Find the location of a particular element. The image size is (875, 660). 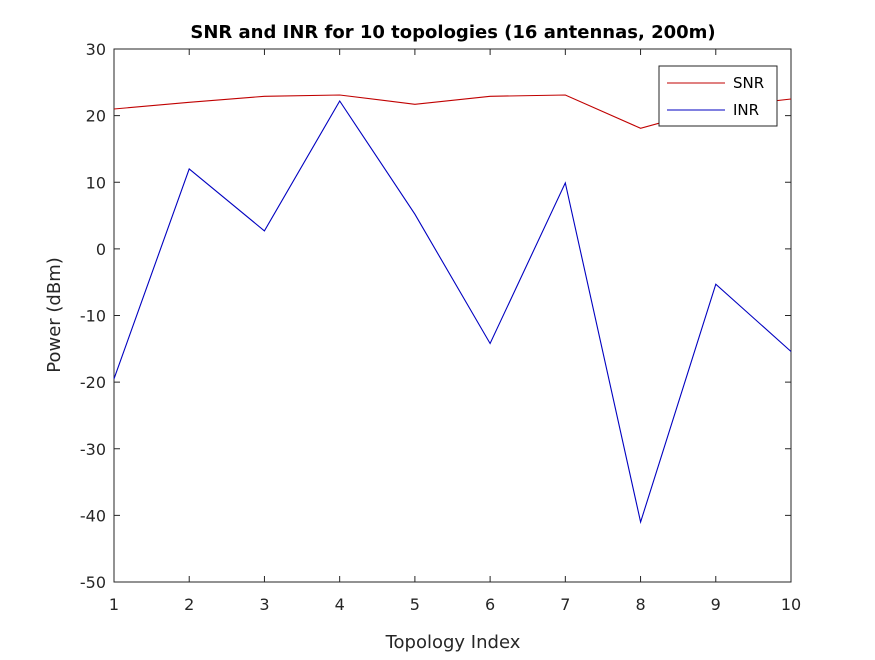

y-axis-label: Power (dBm) is located at coordinates (54, 315).